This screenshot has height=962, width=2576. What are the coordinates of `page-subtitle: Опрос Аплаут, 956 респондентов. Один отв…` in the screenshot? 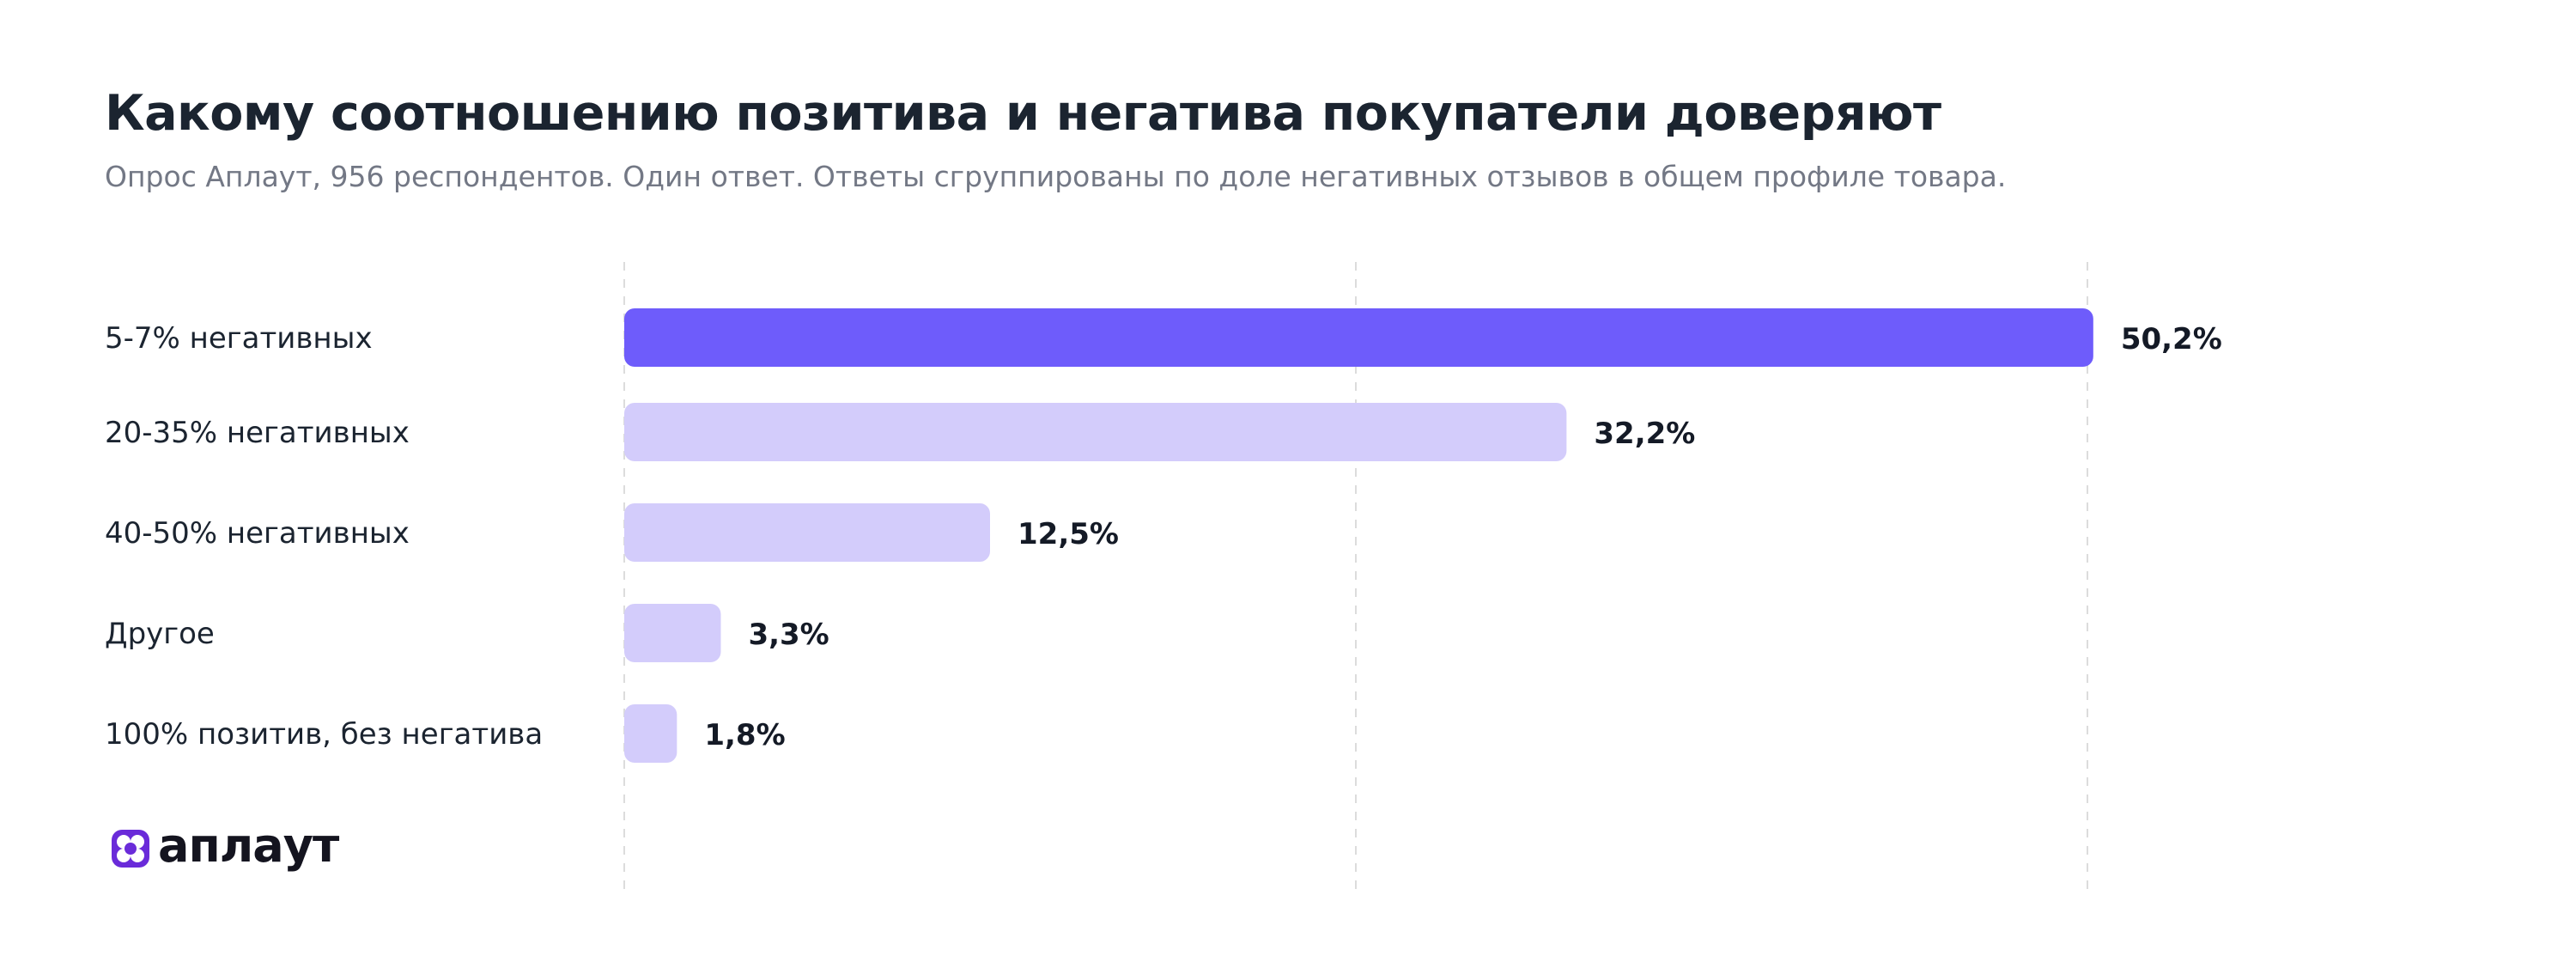 It's located at (1056, 176).